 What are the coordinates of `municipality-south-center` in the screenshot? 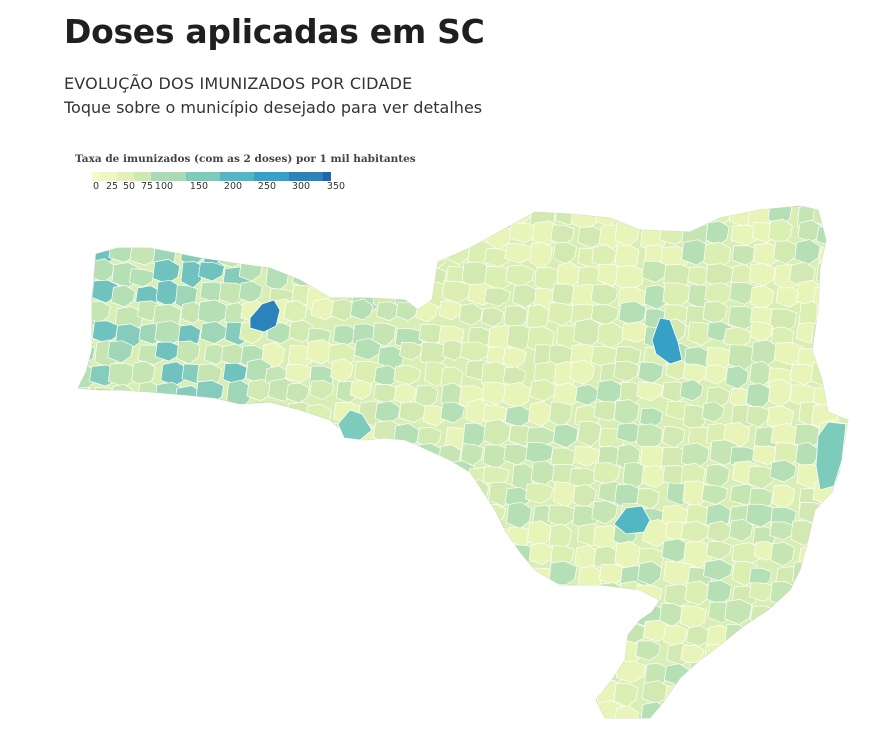 It's located at (632, 520).